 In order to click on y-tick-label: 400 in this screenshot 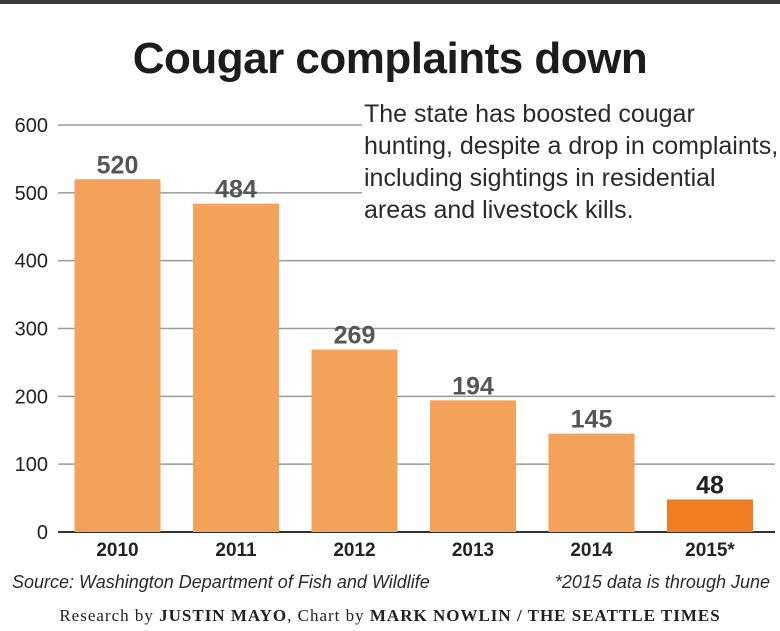, I will do `click(31, 262)`.